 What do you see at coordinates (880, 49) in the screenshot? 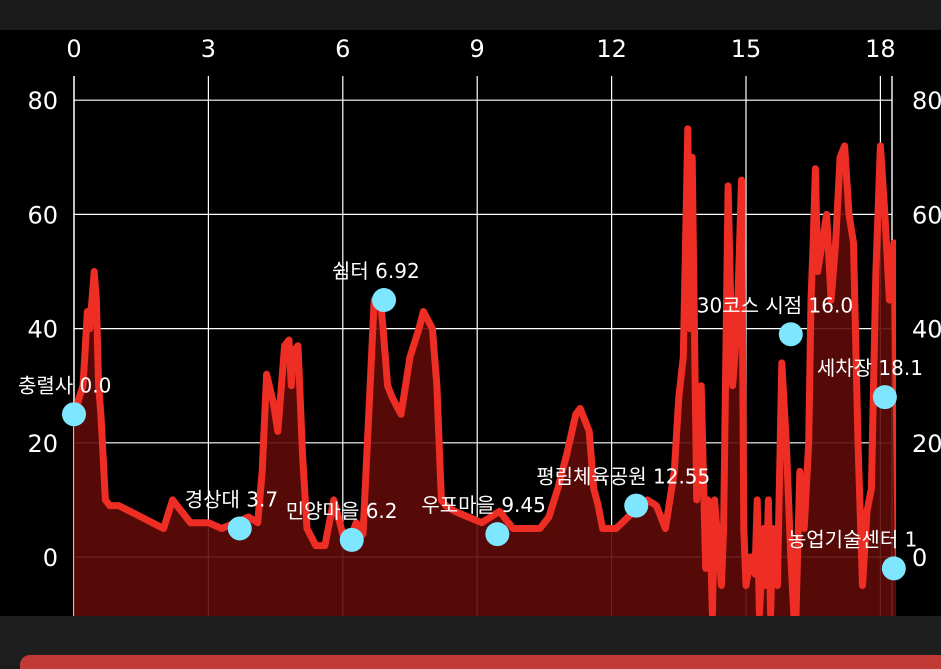
I see `x-tick-label: 18` at bounding box center [880, 49].